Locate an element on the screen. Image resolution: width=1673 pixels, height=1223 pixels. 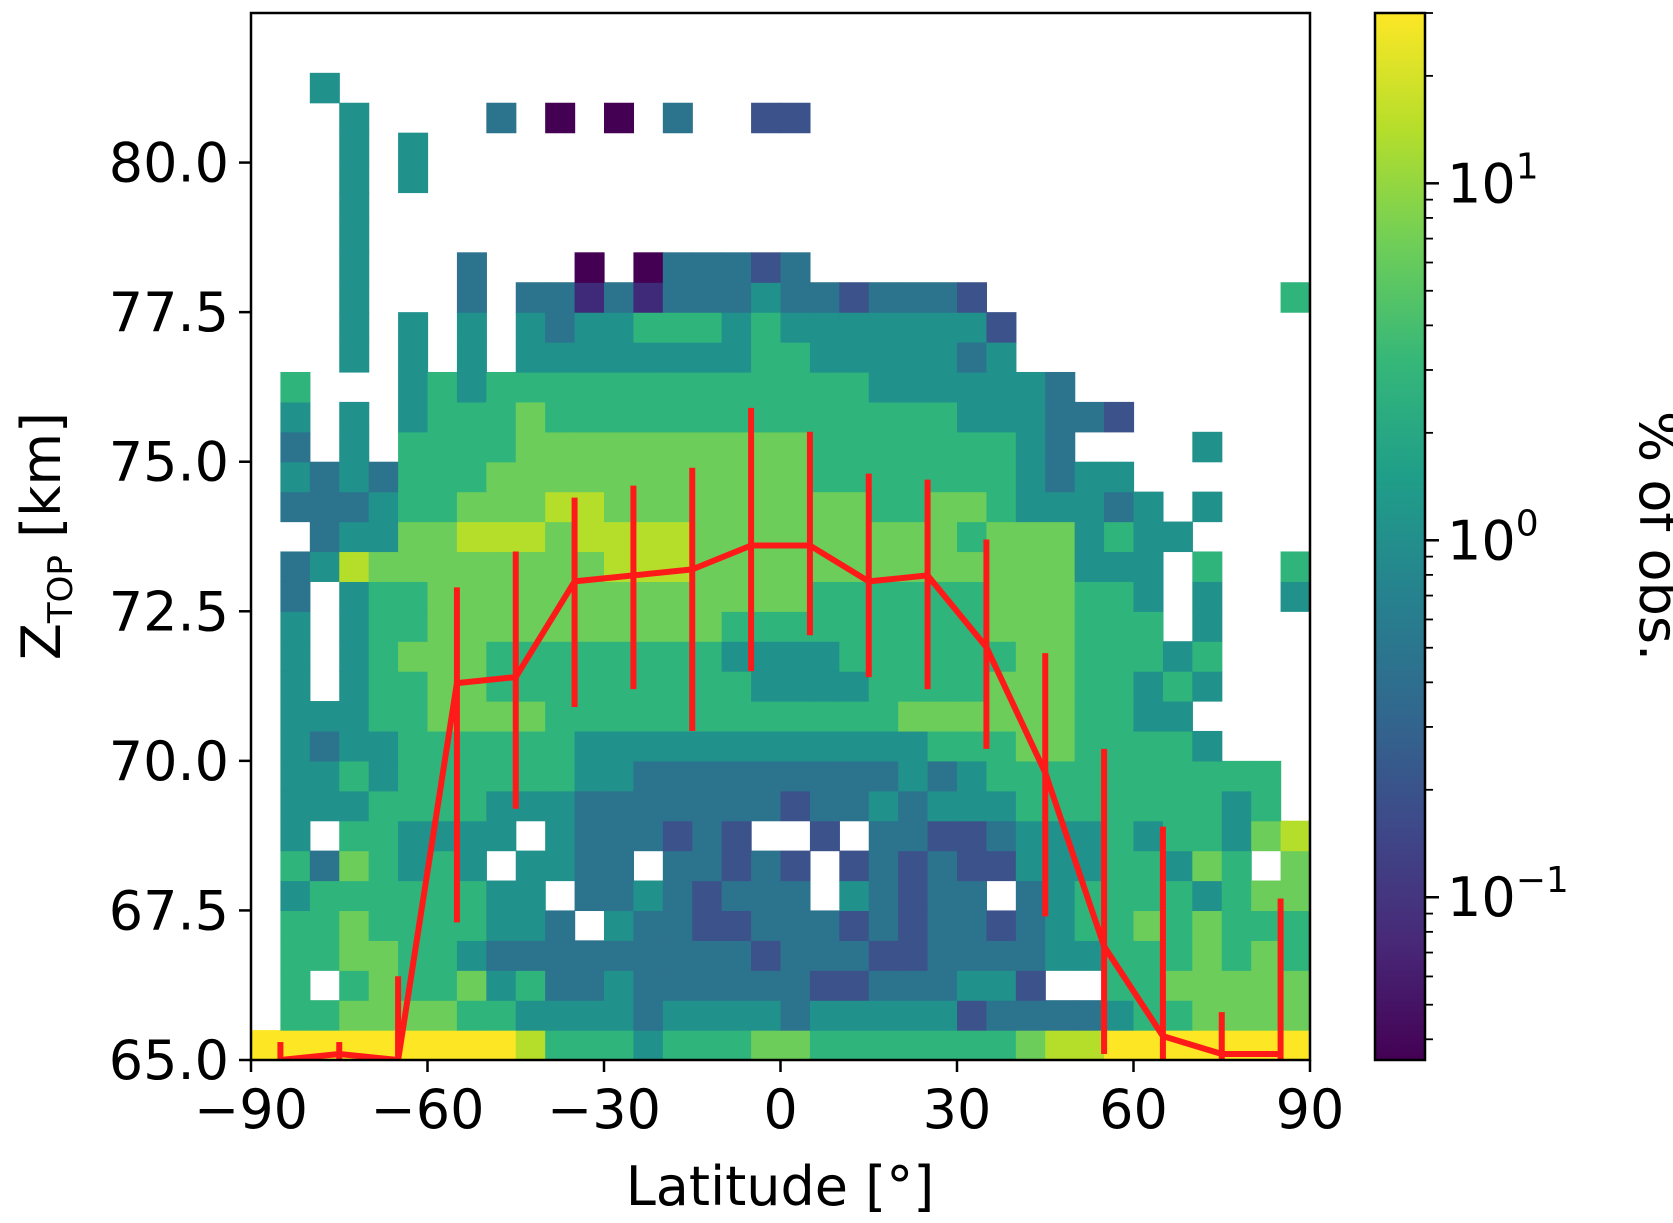
colorbar-ticks: 10−1 100 101 is located at coordinates (1497, 526).